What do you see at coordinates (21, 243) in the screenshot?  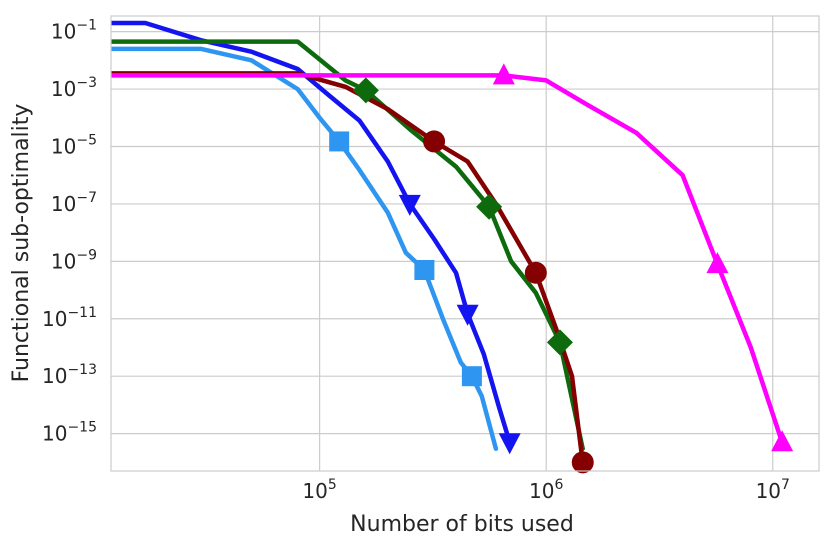 I see `y-axis-label: Functional sub-optimality` at bounding box center [21, 243].